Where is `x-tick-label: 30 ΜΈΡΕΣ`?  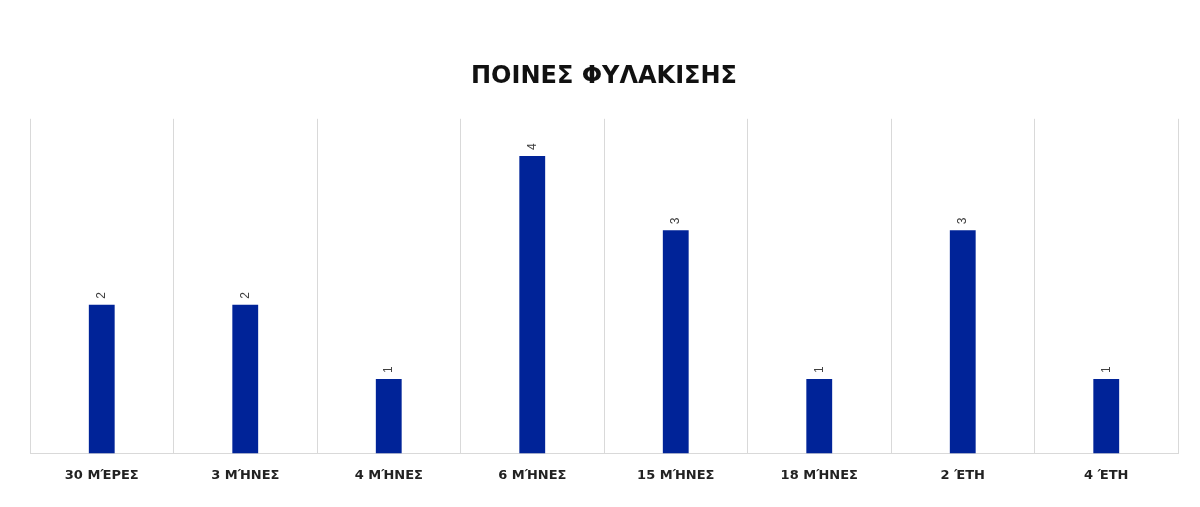 x-tick-label: 30 ΜΈΡΕΣ is located at coordinates (101, 474).